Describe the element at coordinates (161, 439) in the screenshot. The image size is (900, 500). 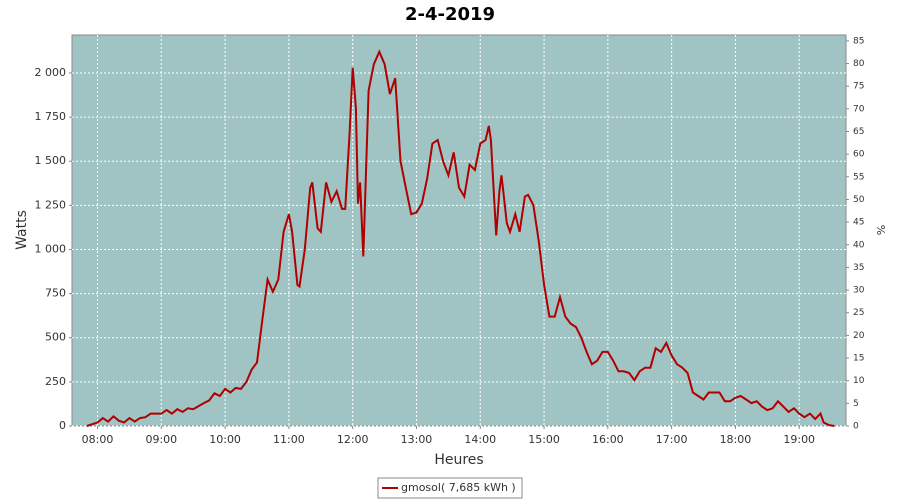
I see `x-tick-label: 09:00` at that location.